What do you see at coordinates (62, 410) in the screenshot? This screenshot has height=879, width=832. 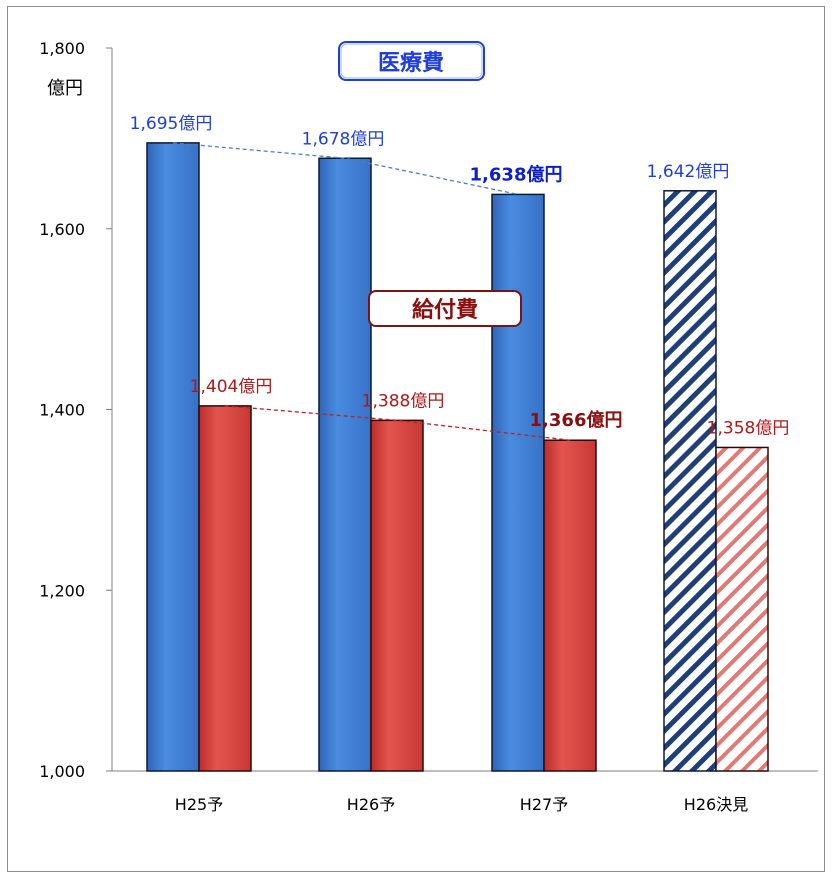 I see `y-tick-label: 1,400` at bounding box center [62, 410].